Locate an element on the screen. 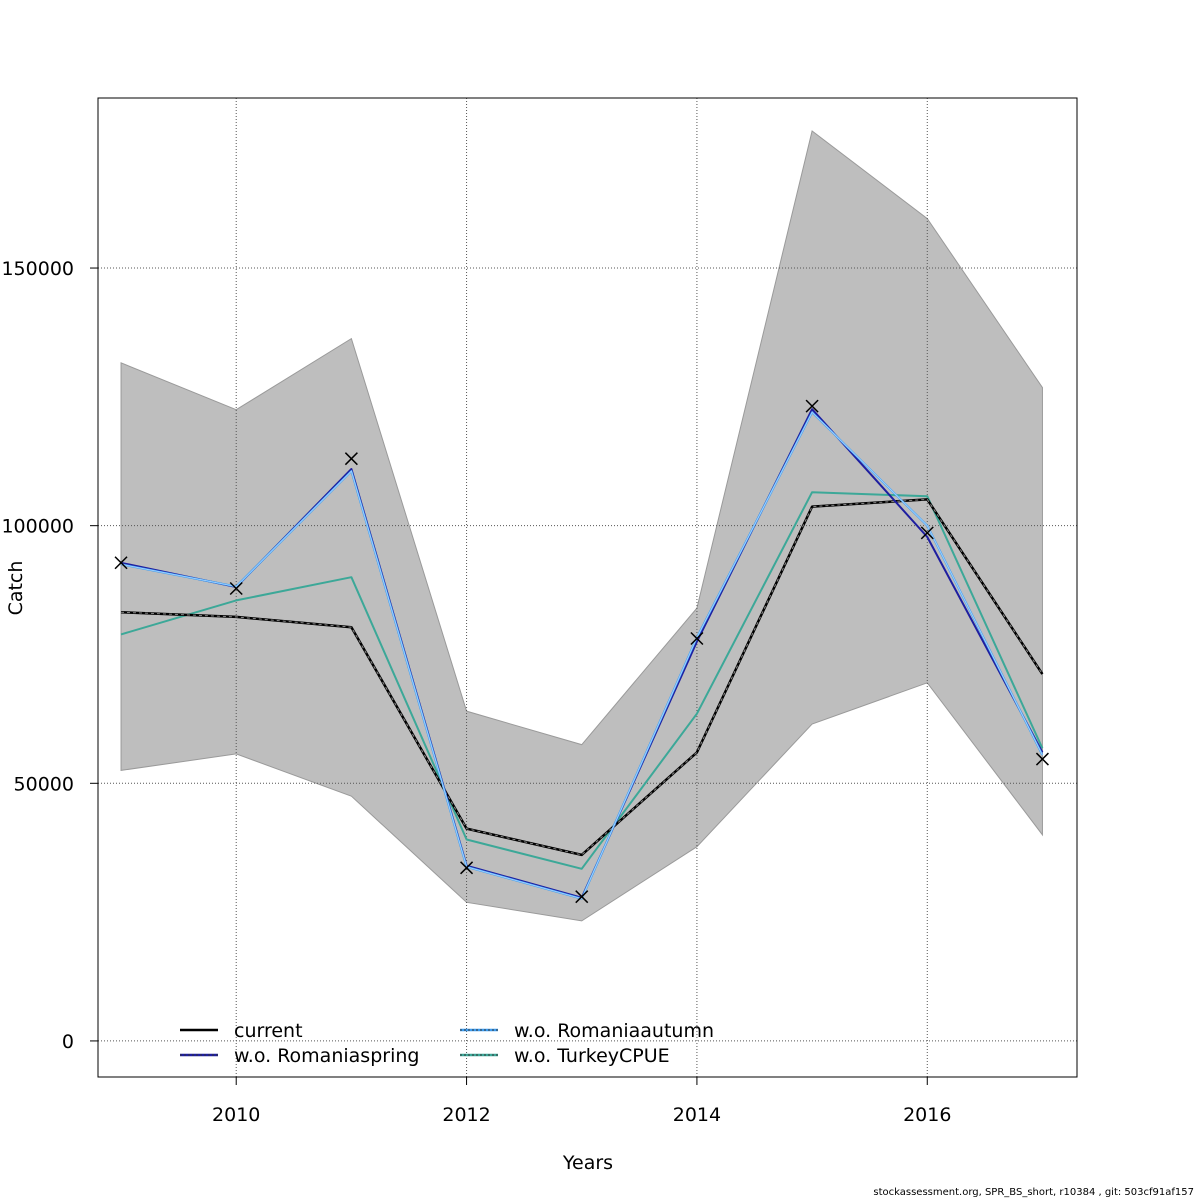  x-axis-title: Years is located at coordinates (587, 1163).